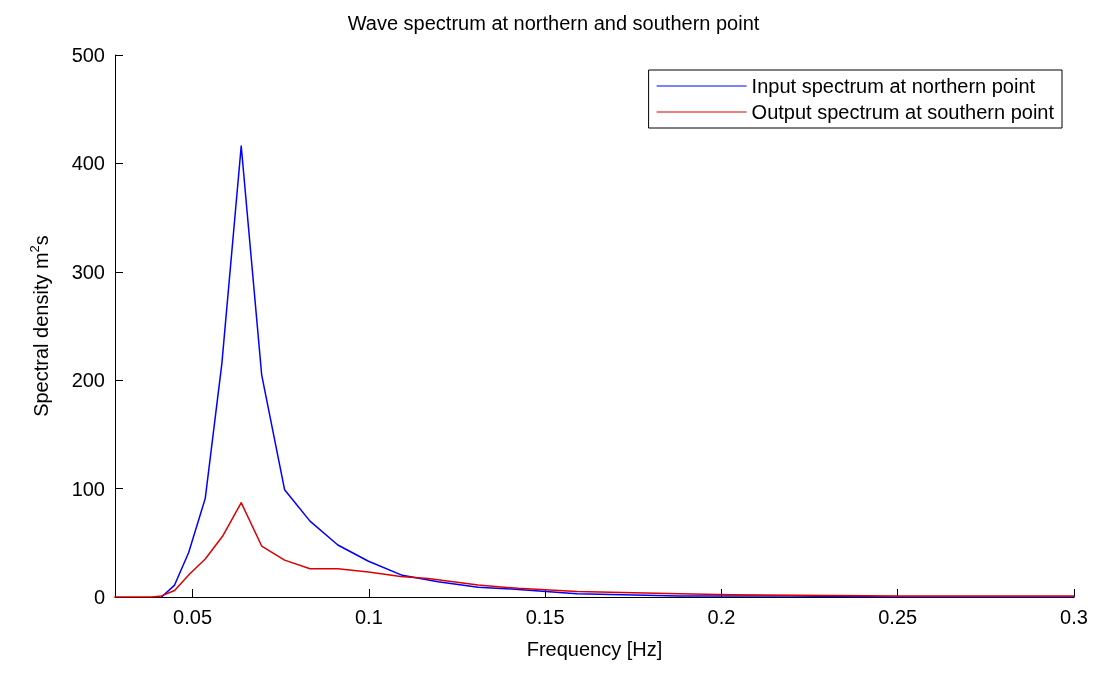  Describe the element at coordinates (99, 597) in the screenshot. I see `y-tick-label: 0` at that location.